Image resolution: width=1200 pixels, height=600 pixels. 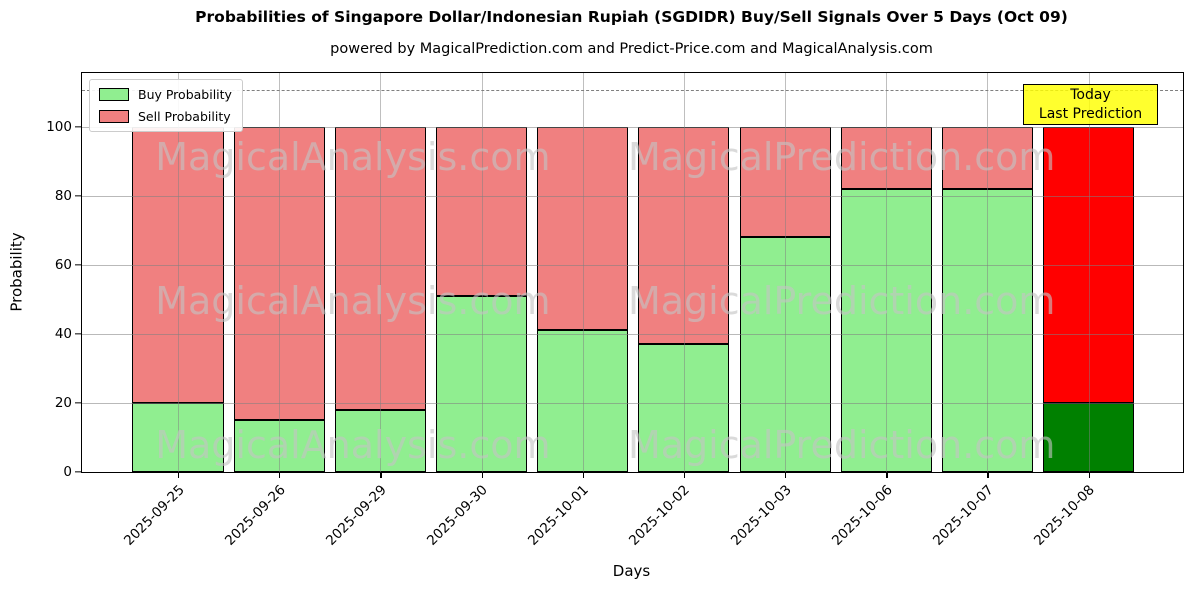 I want to click on x-tick-label-text: 2025-10-02, so click(x=660, y=515).